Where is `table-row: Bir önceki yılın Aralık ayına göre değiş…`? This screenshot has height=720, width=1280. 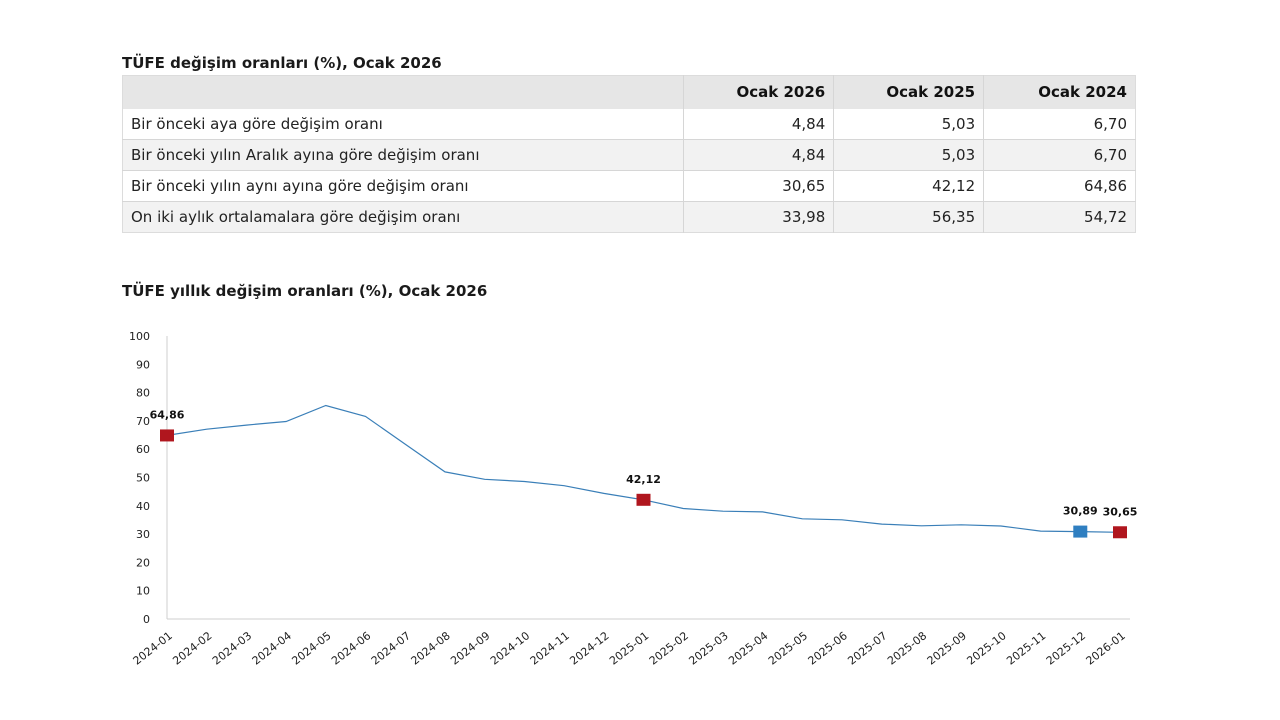 table-row: Bir önceki yılın Aralık ayına göre değiş… is located at coordinates (629, 155).